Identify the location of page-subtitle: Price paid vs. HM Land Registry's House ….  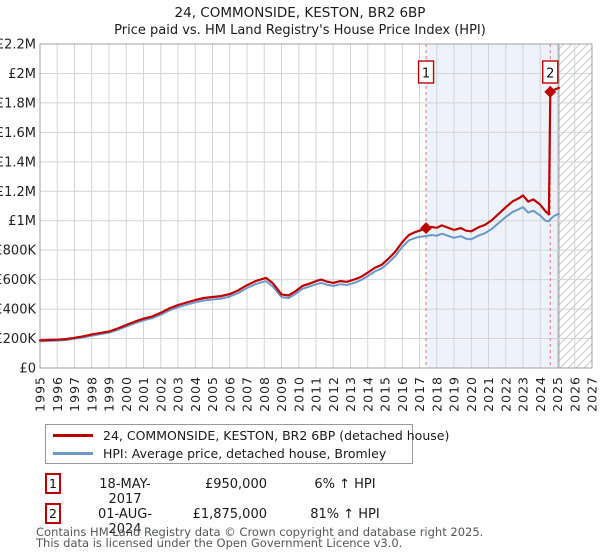
(300, 30).